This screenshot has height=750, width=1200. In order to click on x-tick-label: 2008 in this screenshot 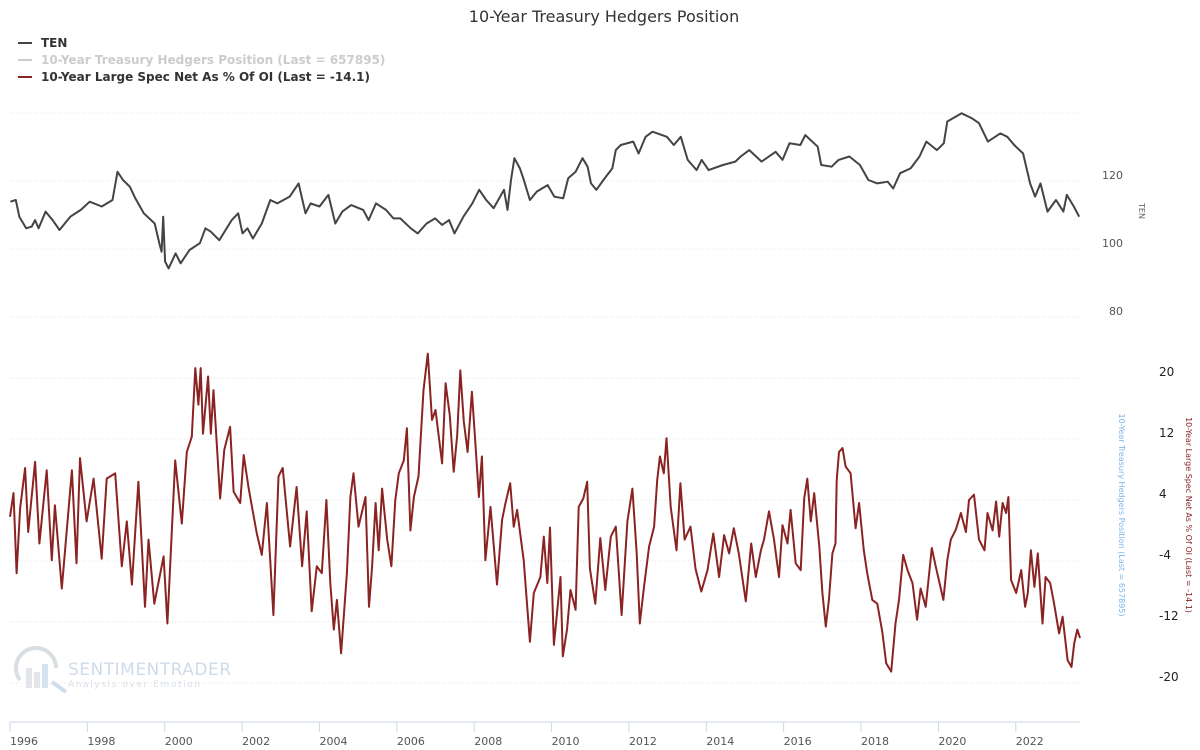, I will do `click(488, 741)`.